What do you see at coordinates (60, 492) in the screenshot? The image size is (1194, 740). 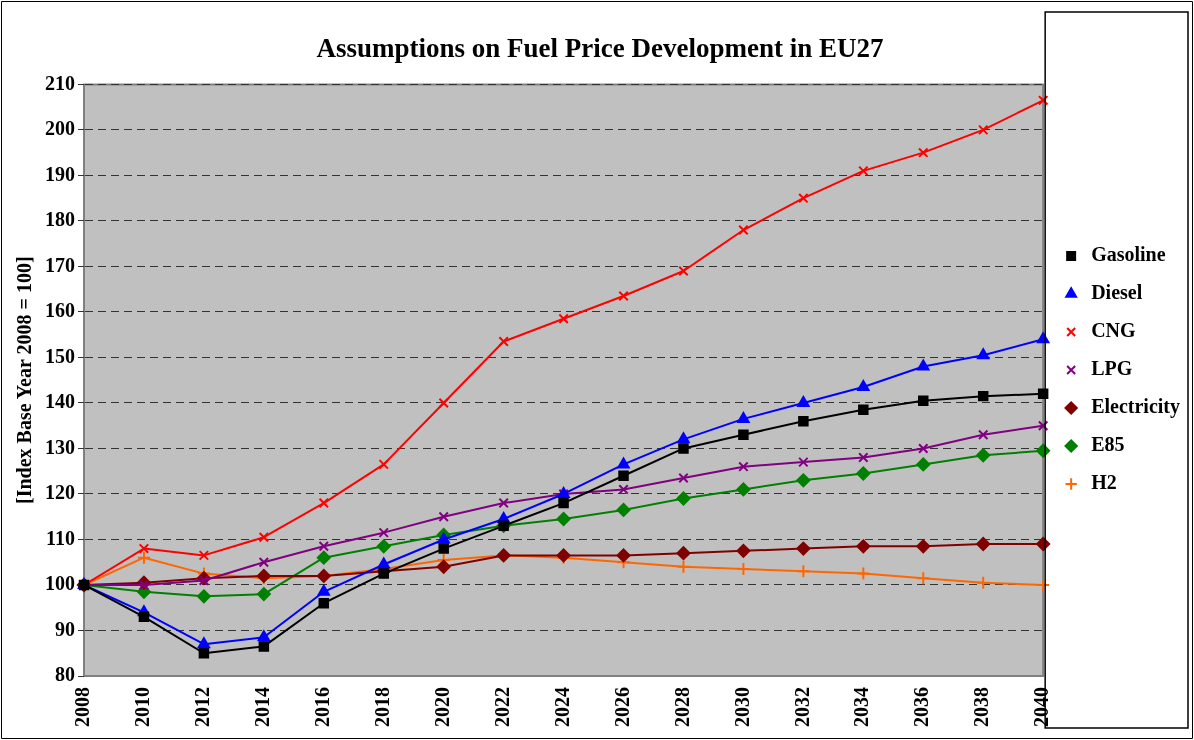 I see `y-tick-label: 120` at bounding box center [60, 492].